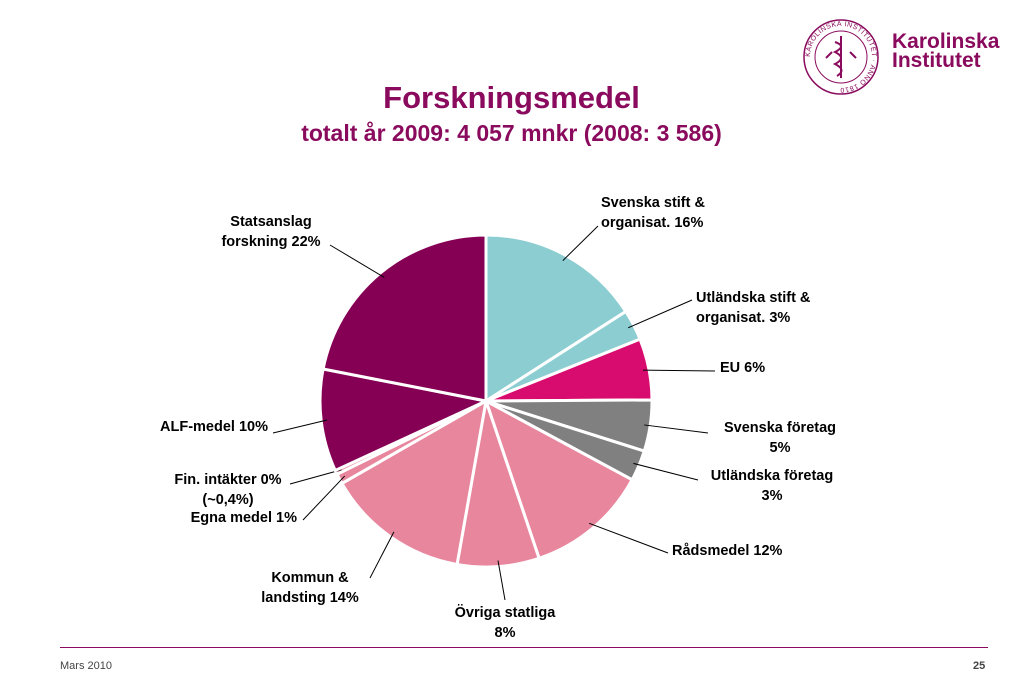 This screenshot has height=694, width=1023. What do you see at coordinates (652, 223) in the screenshot?
I see `slice-label-line: organisat. 16%` at bounding box center [652, 223].